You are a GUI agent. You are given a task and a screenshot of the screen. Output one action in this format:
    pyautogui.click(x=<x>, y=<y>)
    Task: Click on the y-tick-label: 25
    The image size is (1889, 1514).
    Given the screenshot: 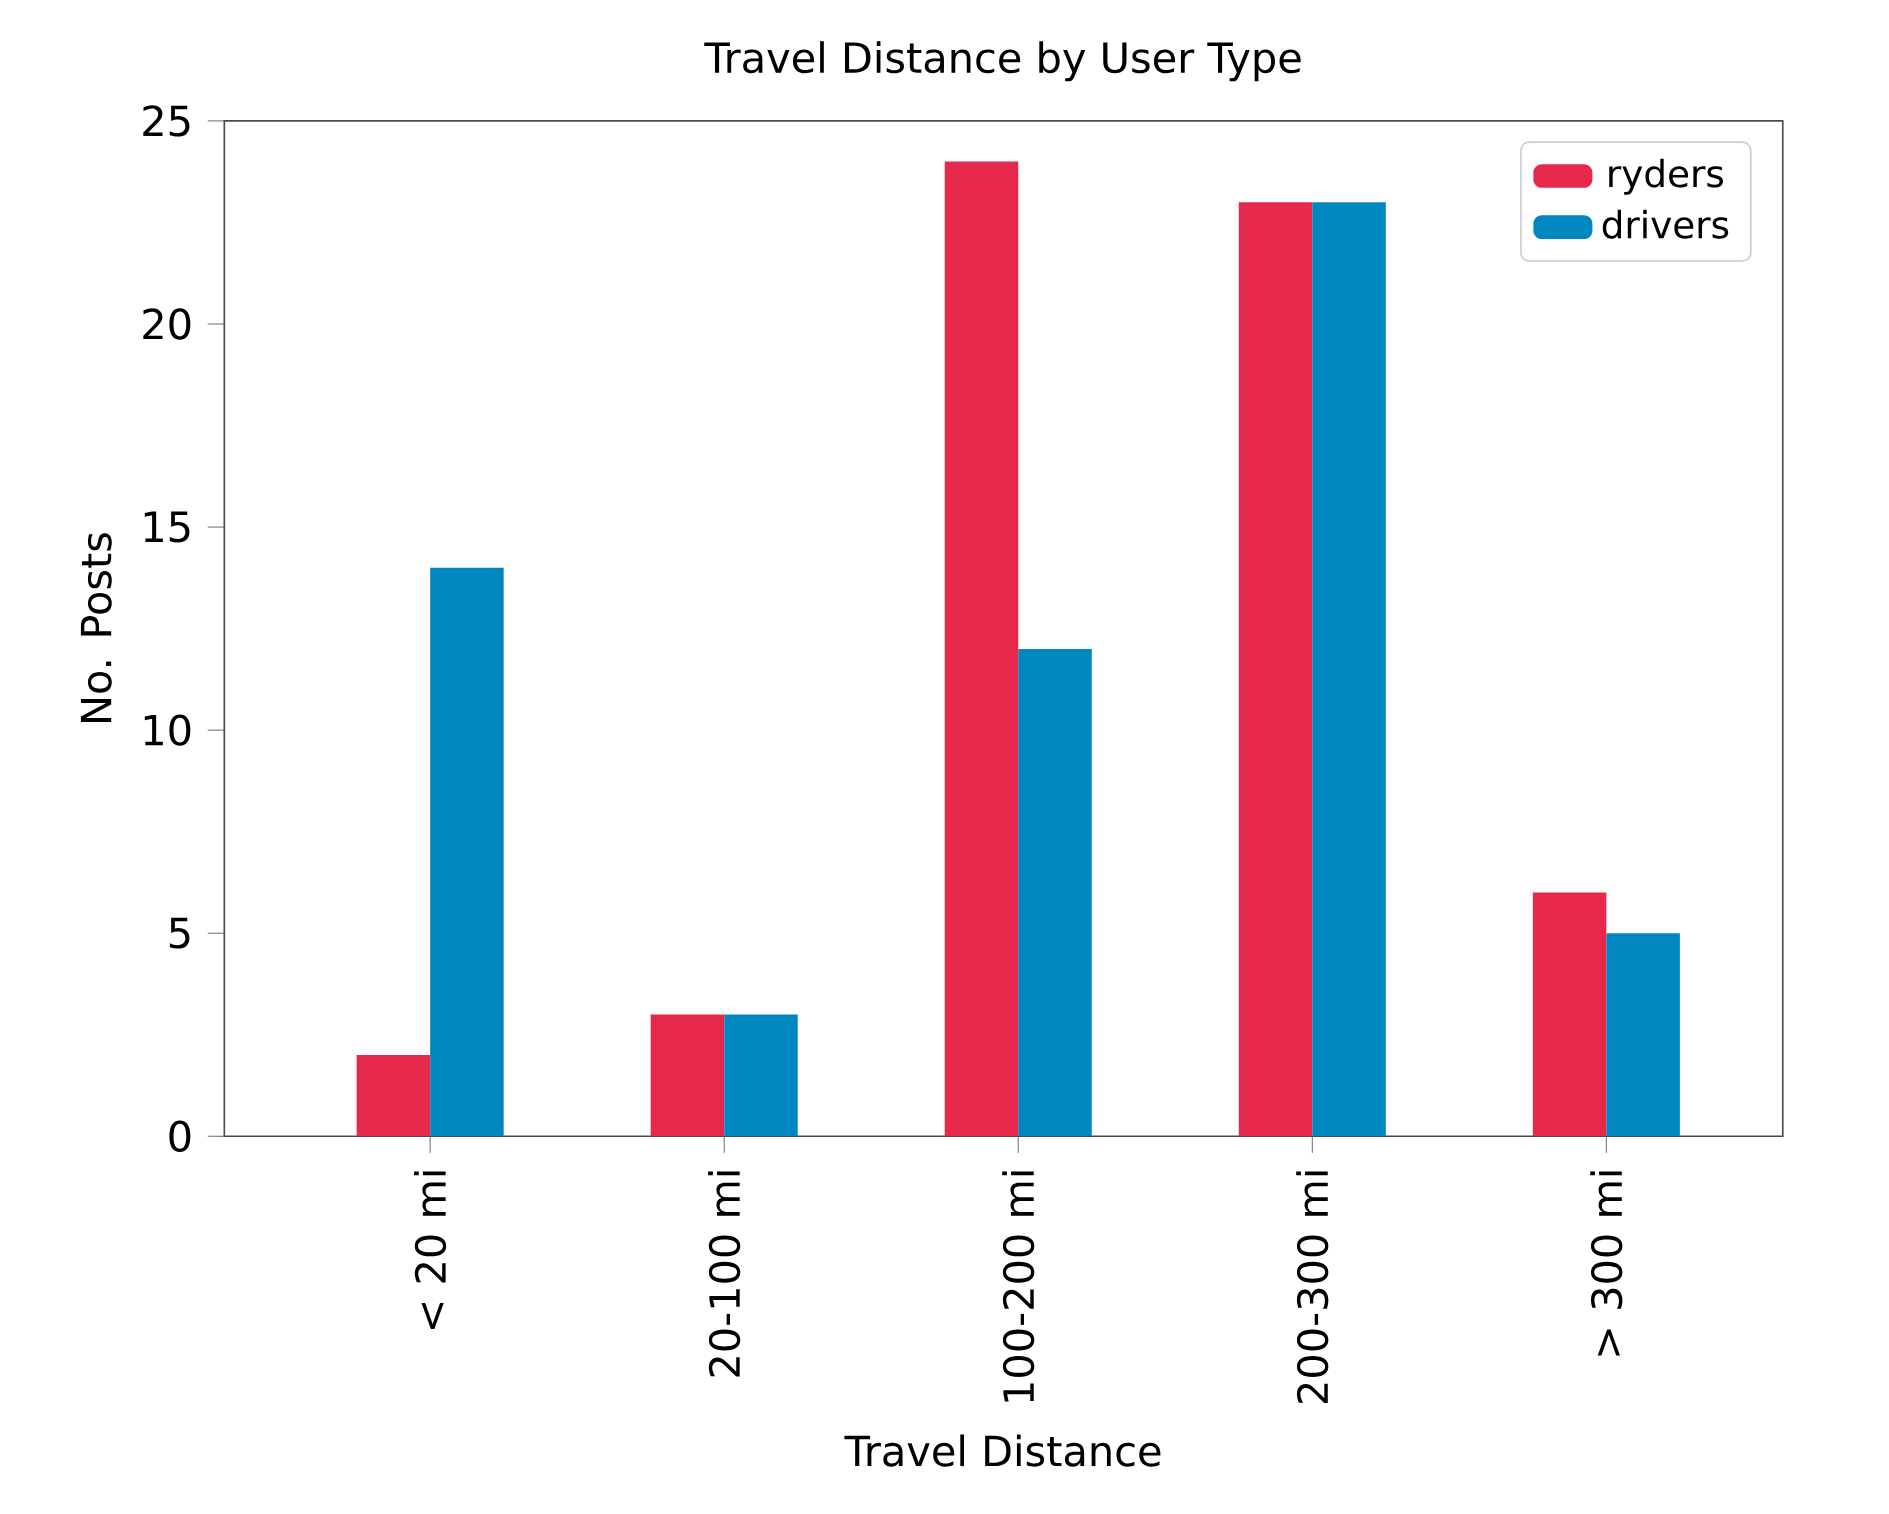 What is the action you would take?
    pyautogui.click(x=166, y=121)
    